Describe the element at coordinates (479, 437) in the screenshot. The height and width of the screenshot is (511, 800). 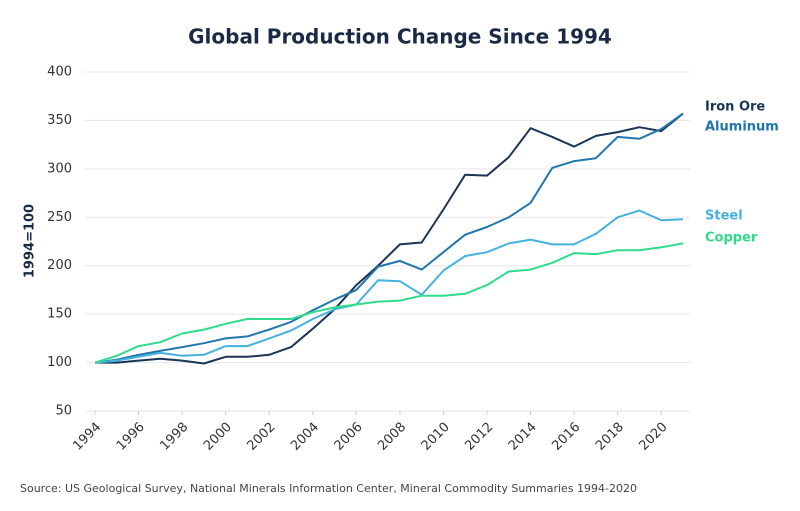
I see `x-tick-label: 2012` at that location.